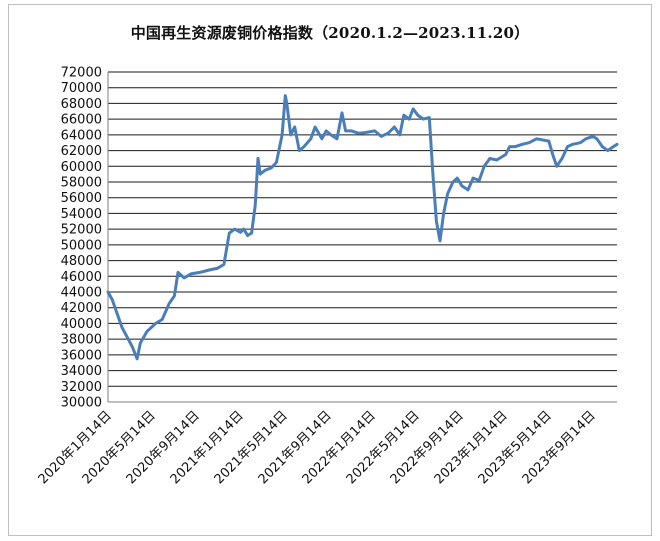 The width and height of the screenshot is (660, 541). I want to click on y-tick-label: 38000, so click(81, 340).